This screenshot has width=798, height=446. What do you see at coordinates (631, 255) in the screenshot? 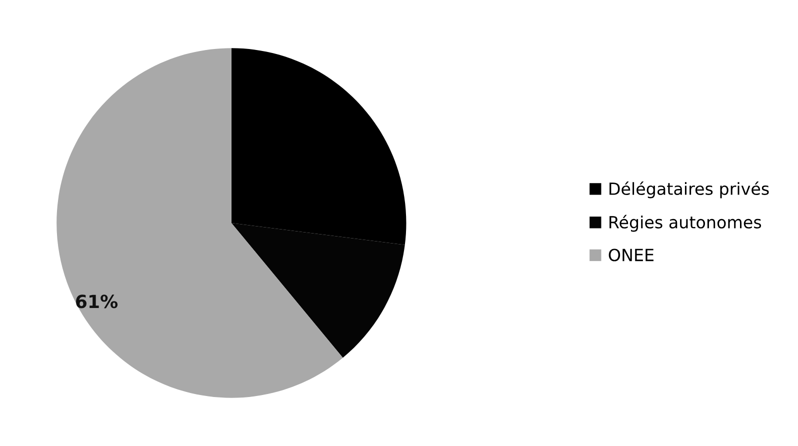
I see `legend-label: ONEE` at bounding box center [631, 255].